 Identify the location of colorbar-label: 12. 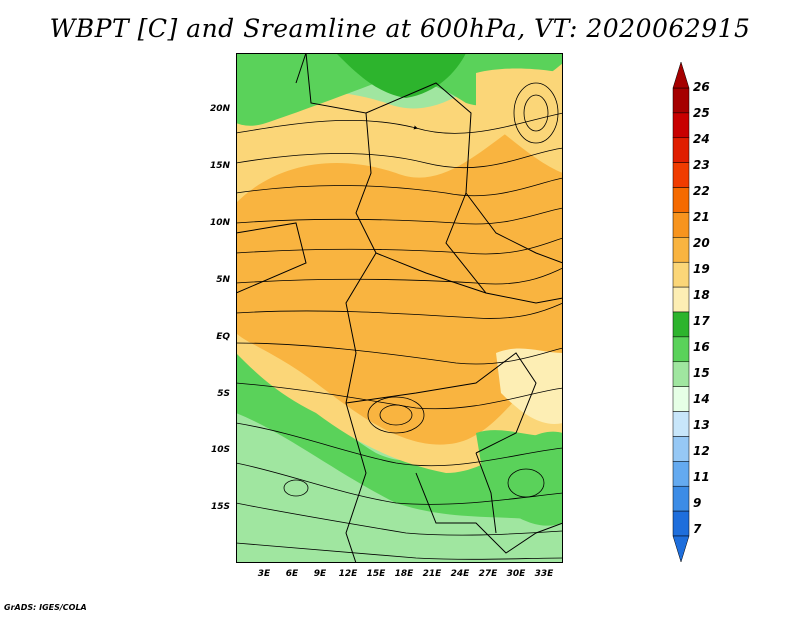
(701, 451).